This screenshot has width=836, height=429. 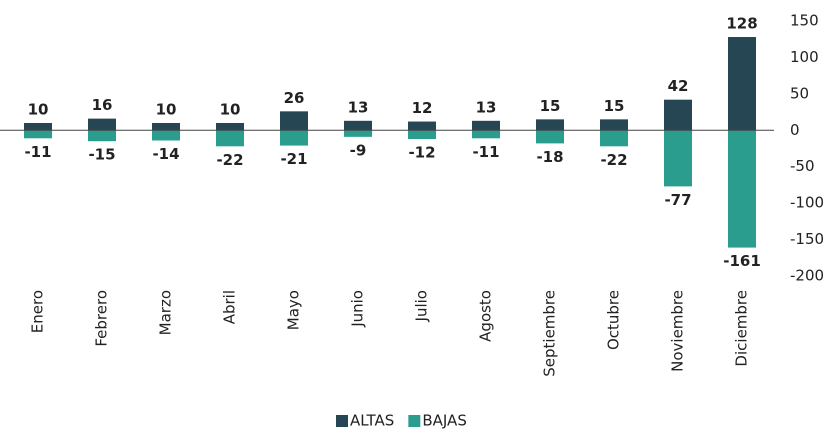 What do you see at coordinates (294, 98) in the screenshot?
I see `data-label: 26` at bounding box center [294, 98].